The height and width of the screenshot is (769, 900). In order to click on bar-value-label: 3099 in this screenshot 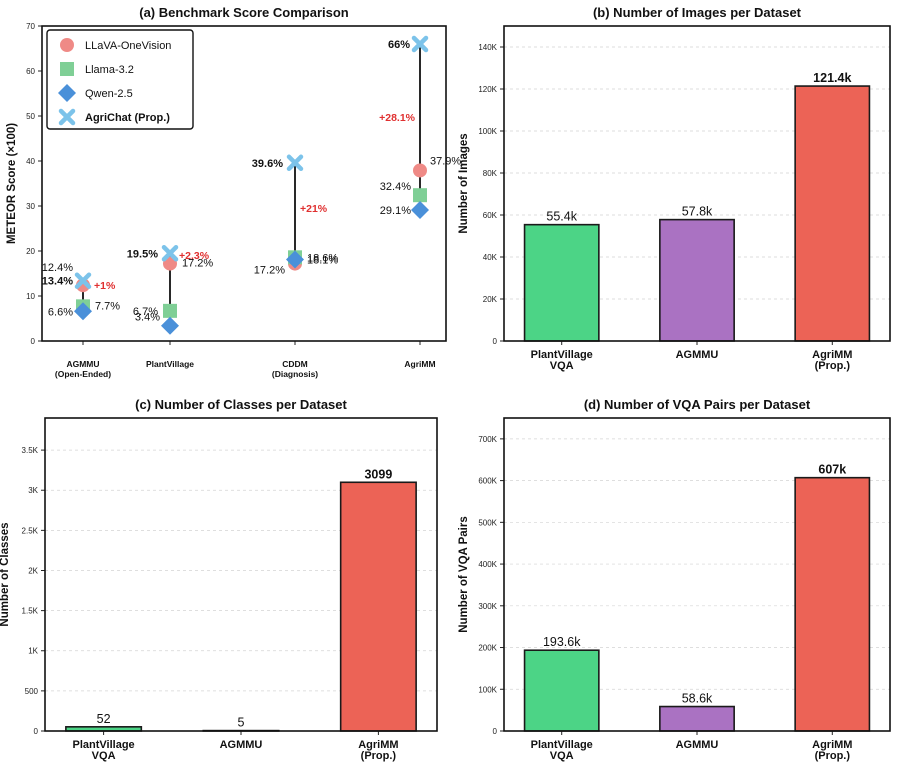, I will do `click(378, 474)`.